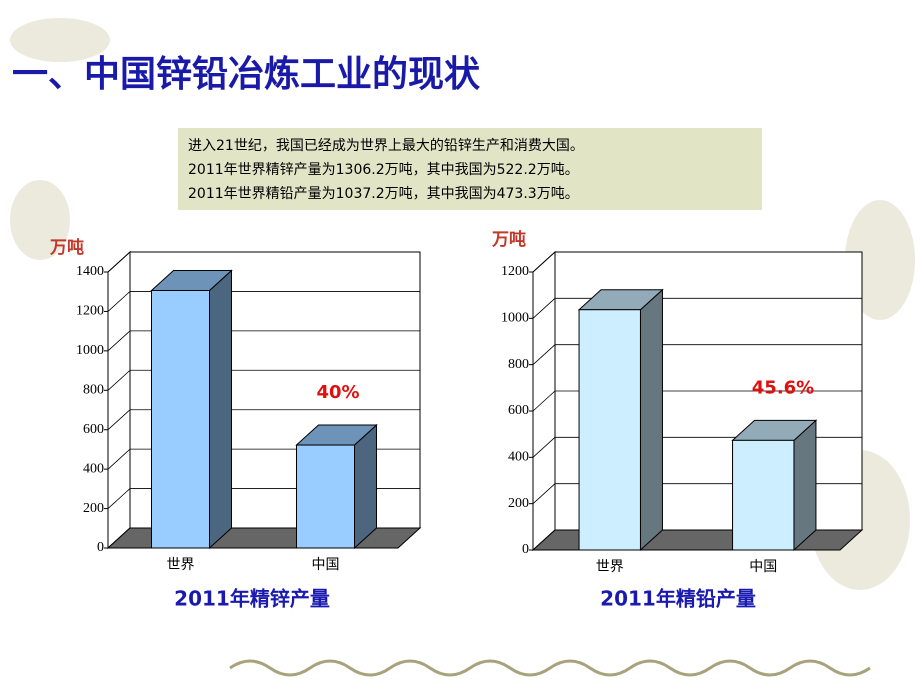 This screenshot has width=920, height=690. Describe the element at coordinates (783, 387) in the screenshot. I see `annotation: 45.6%` at that location.